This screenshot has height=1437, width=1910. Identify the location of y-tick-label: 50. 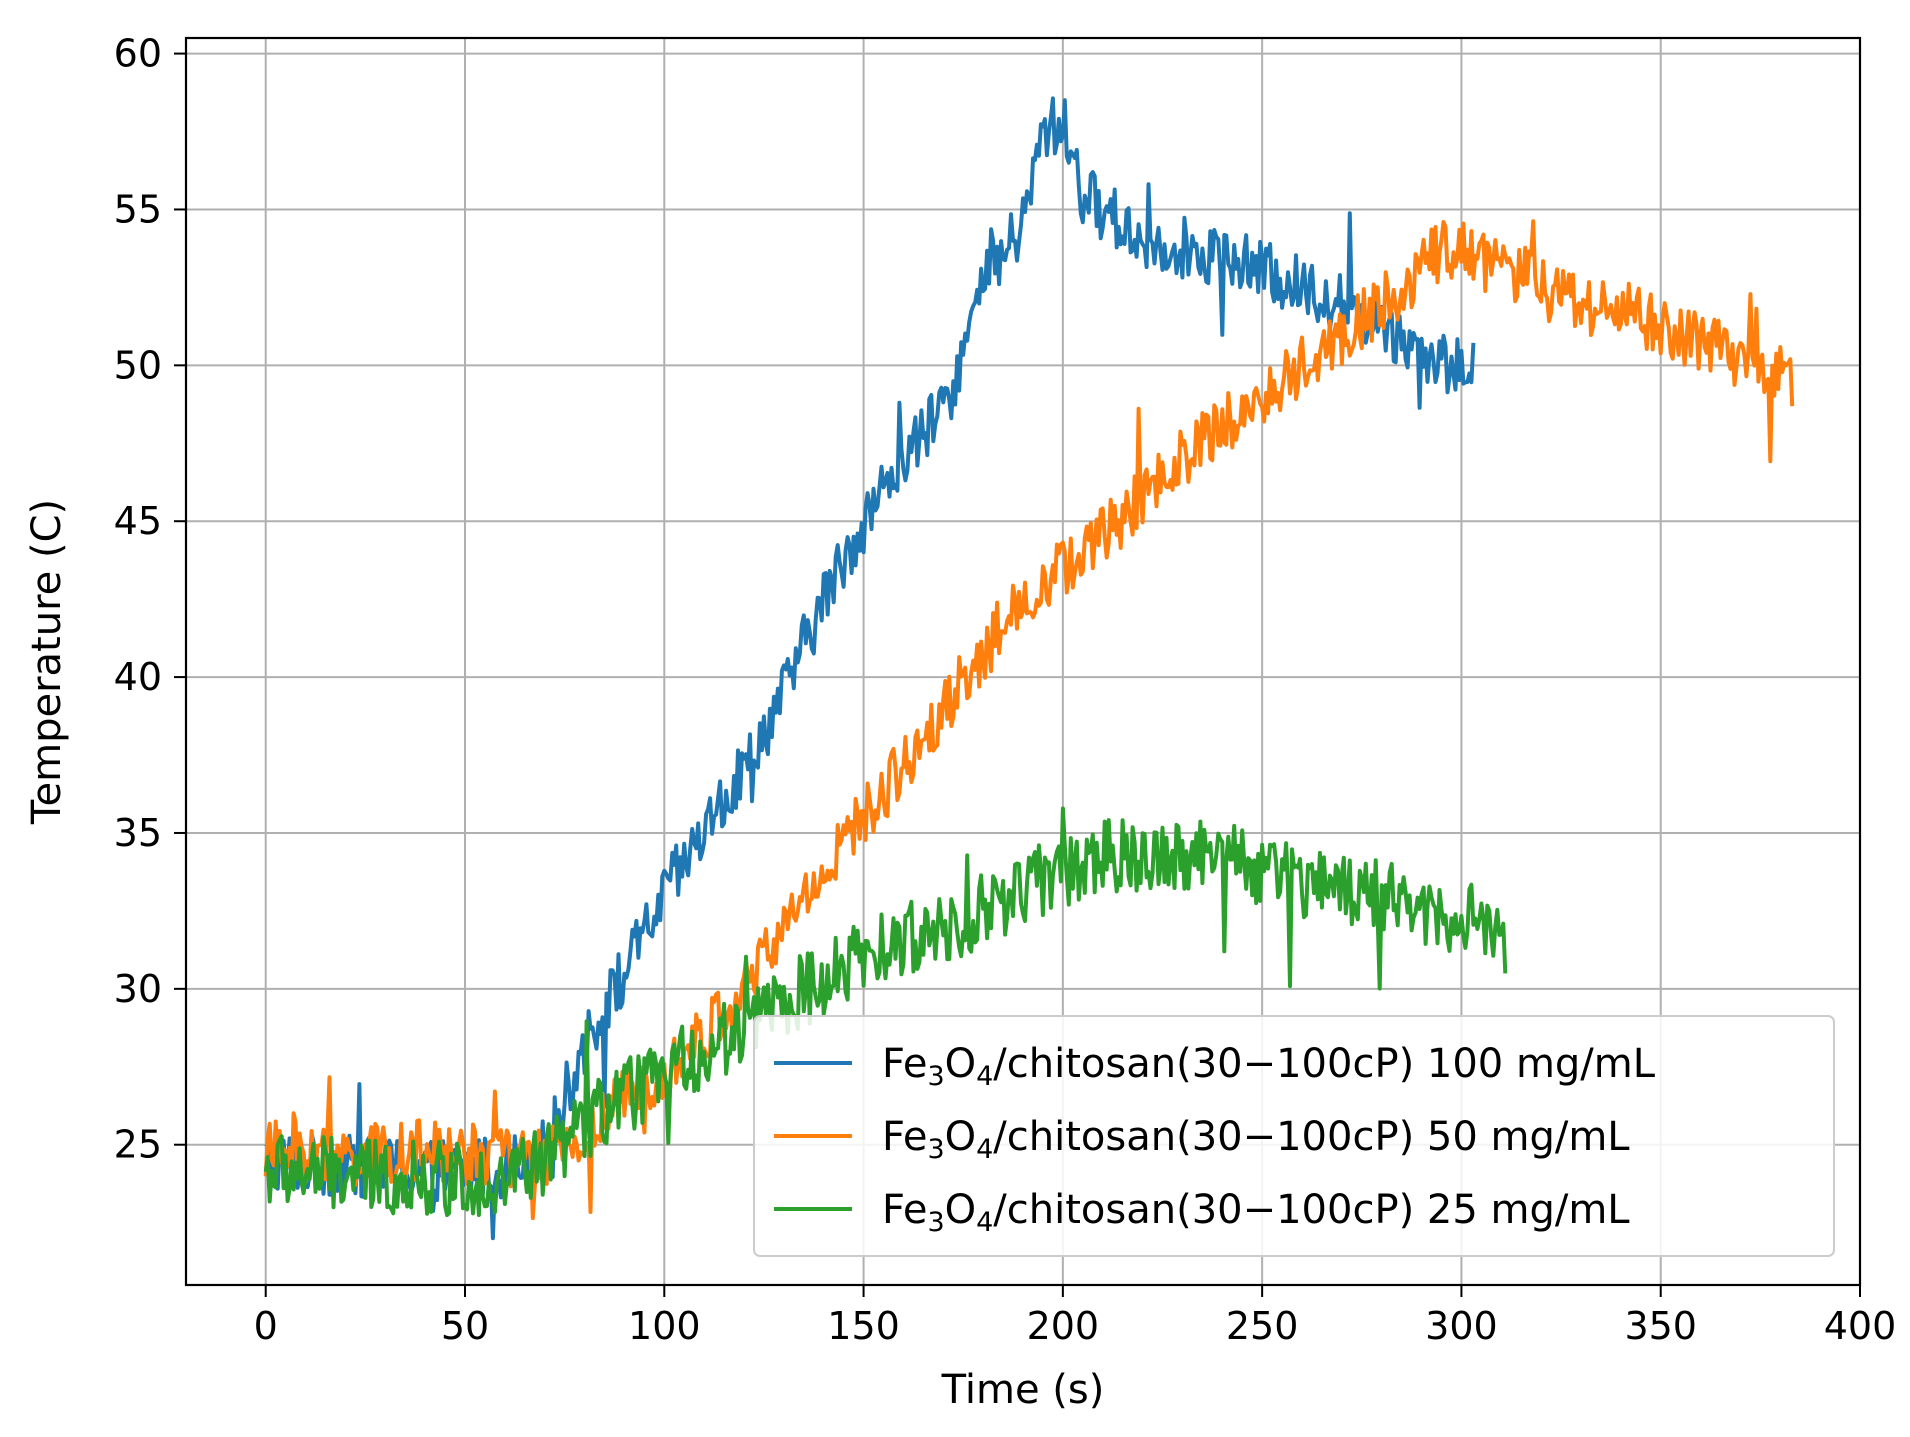
(138, 365).